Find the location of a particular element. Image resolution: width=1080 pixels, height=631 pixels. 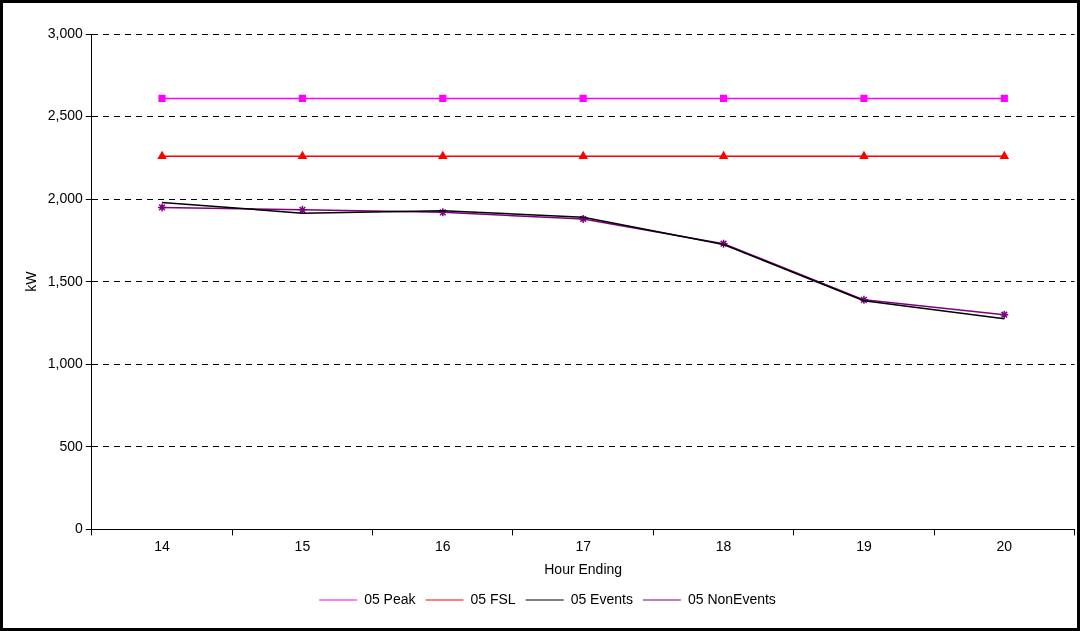

x-tick-label: 15 is located at coordinates (302, 545).